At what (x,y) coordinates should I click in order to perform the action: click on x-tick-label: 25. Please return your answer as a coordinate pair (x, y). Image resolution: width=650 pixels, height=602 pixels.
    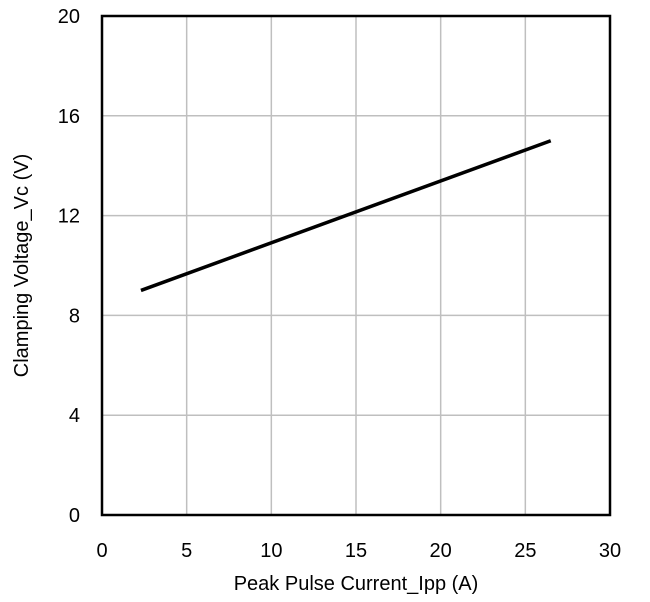
    Looking at the image, I should click on (525, 551).